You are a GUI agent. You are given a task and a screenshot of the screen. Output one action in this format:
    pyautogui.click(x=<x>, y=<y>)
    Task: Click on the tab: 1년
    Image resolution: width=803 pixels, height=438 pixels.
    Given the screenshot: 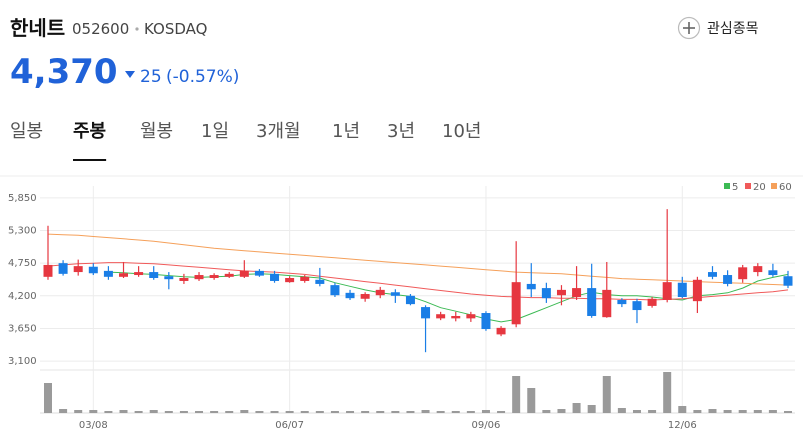 What is the action you would take?
    pyautogui.click(x=346, y=131)
    